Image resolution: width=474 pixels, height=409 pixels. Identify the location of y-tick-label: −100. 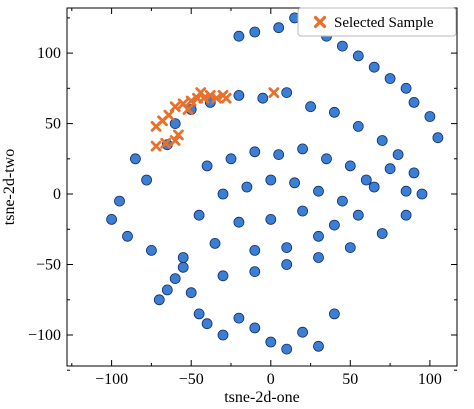
(44, 335).